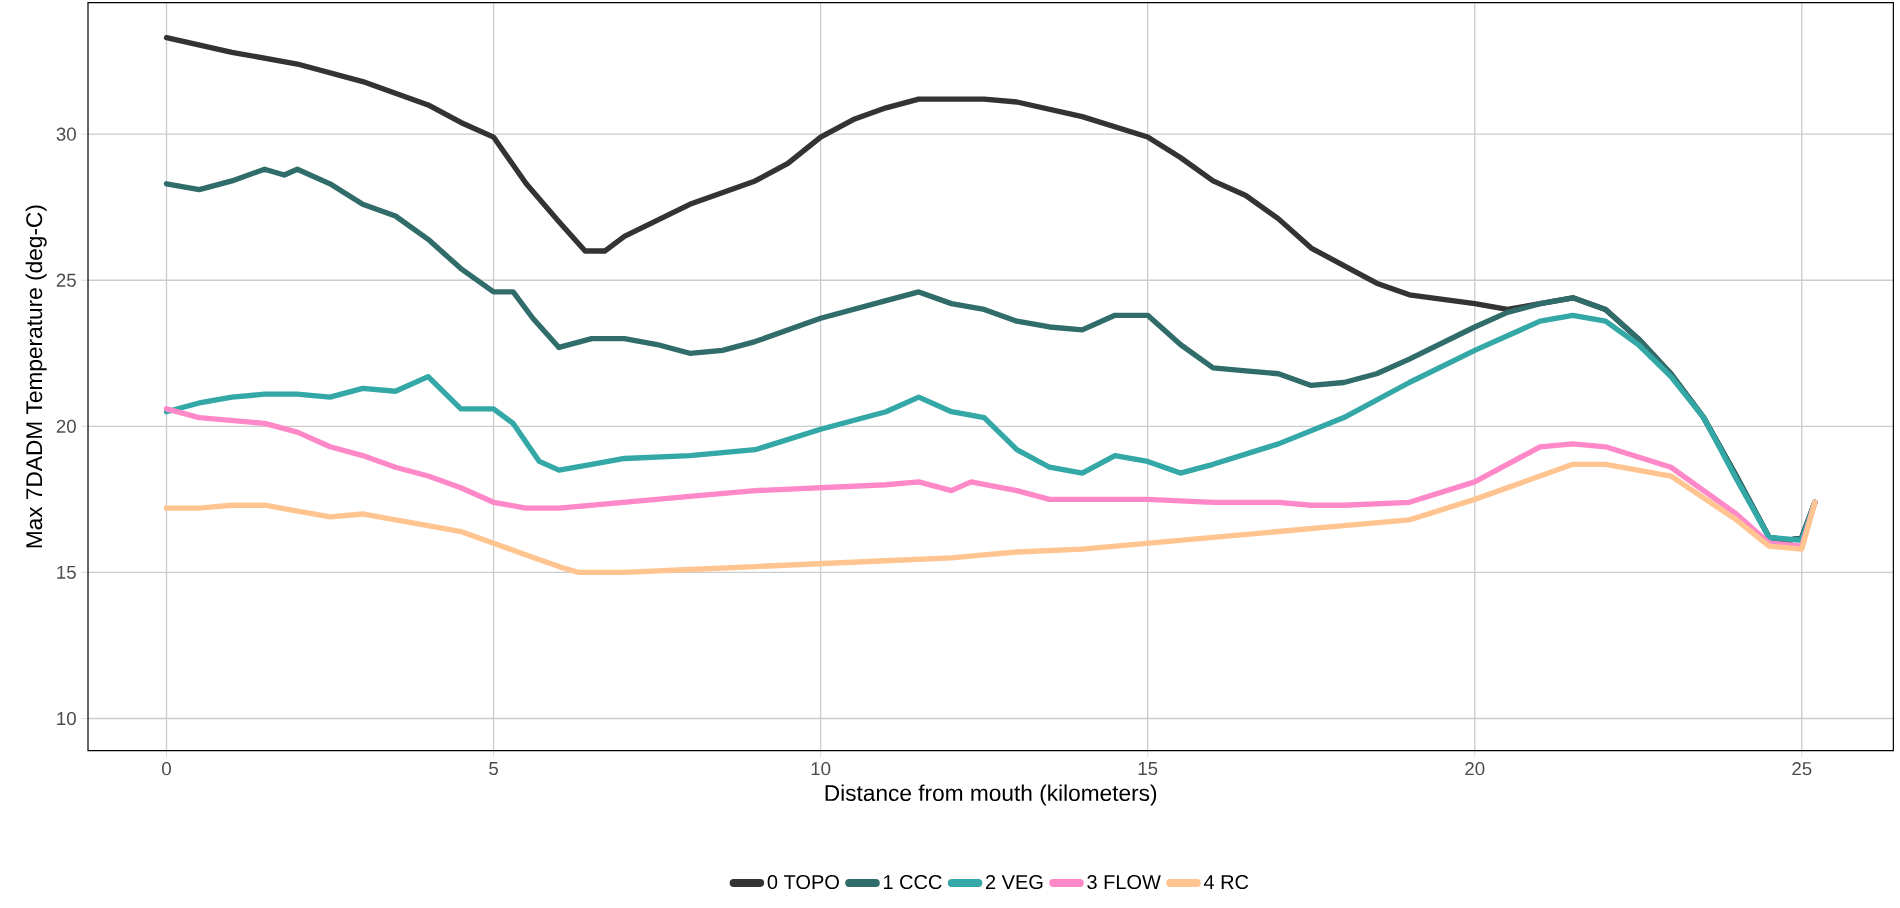  What do you see at coordinates (66, 718) in the screenshot?
I see `y-tick-label: 10` at bounding box center [66, 718].